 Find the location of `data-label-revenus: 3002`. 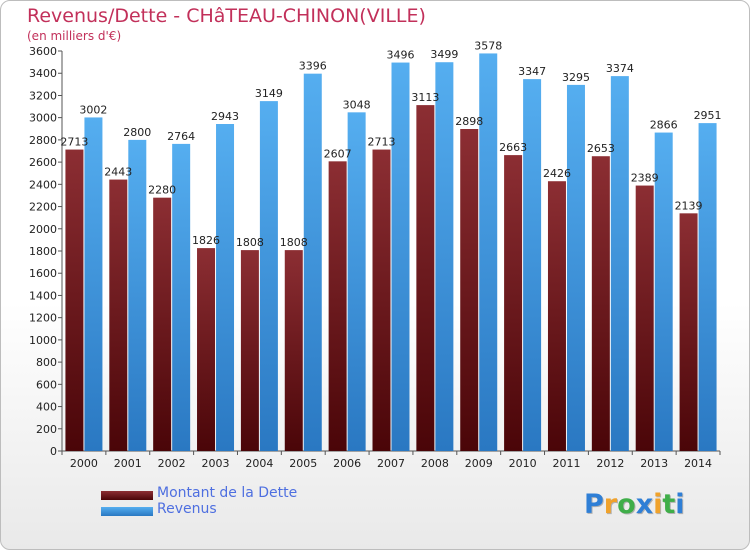

data-label-revenus: 3002 is located at coordinates (93, 109).